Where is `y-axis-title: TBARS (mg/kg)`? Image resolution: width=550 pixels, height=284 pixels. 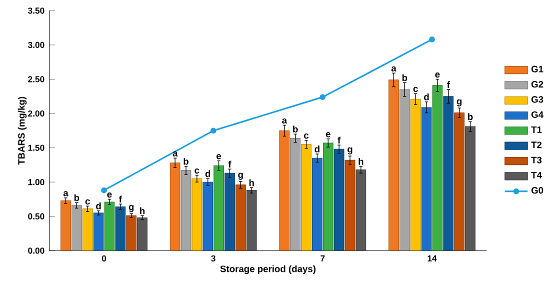 y-axis-title: TBARS (mg/kg) is located at coordinates (22, 130).